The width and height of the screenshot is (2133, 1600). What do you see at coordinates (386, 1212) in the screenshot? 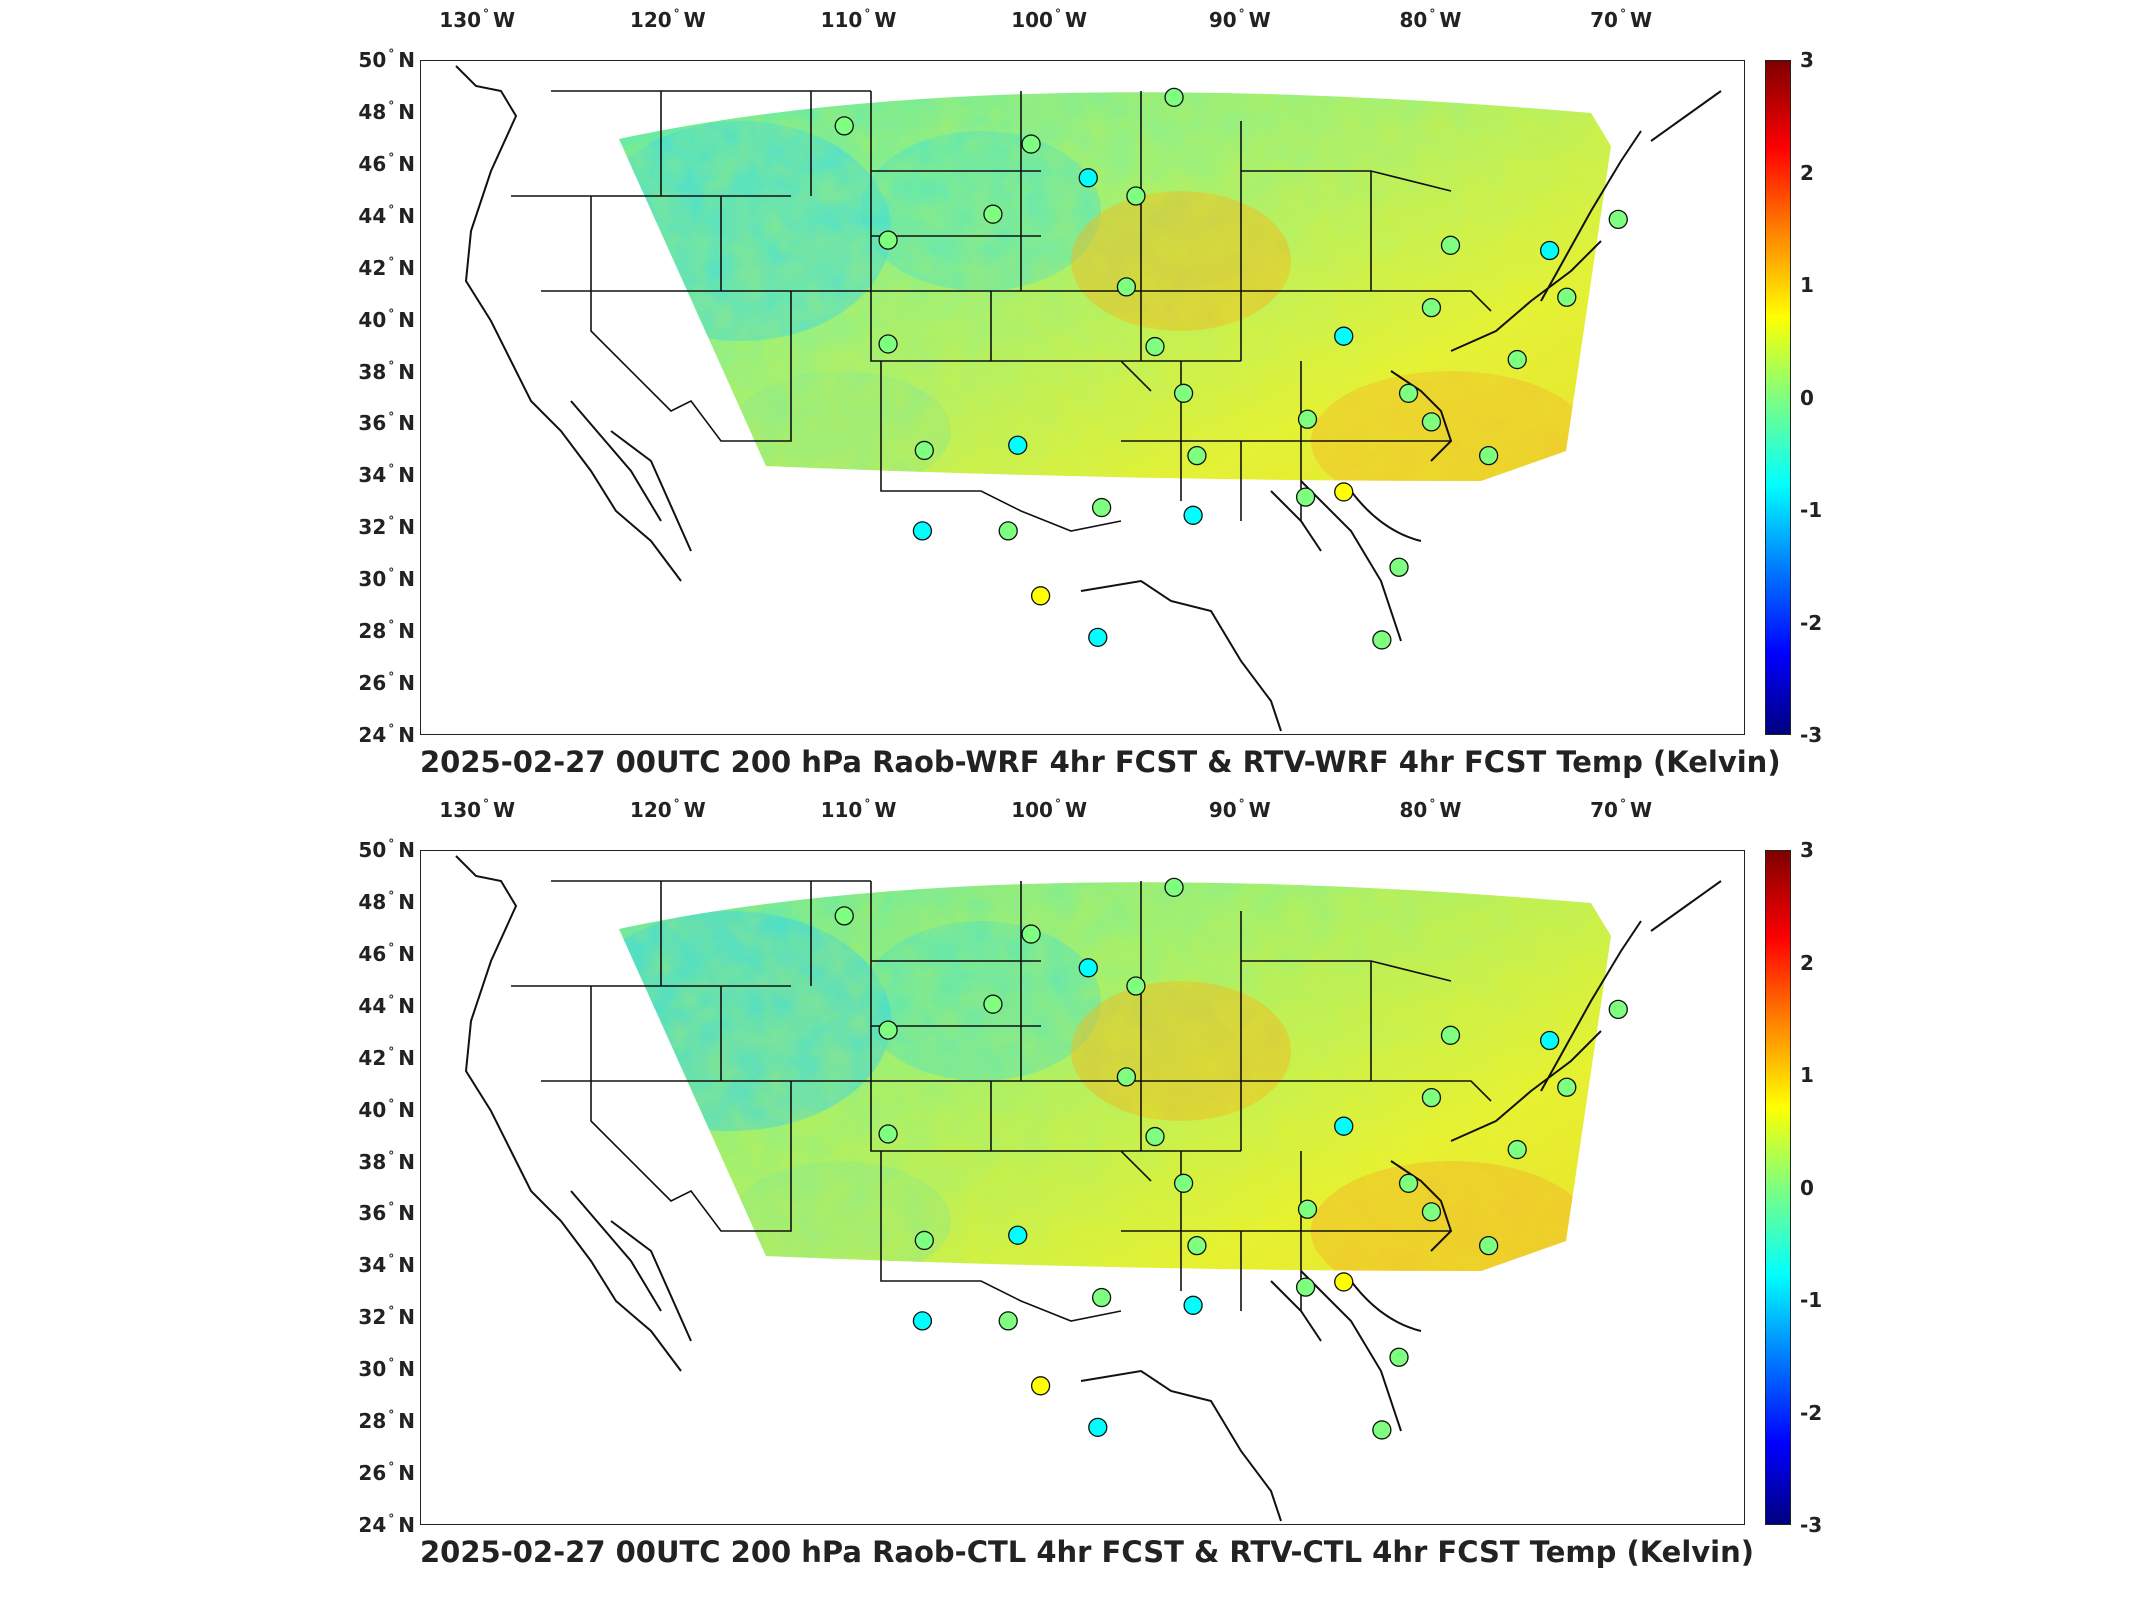
I see `lat-tick-label: 36 ° N` at bounding box center [386, 1212].